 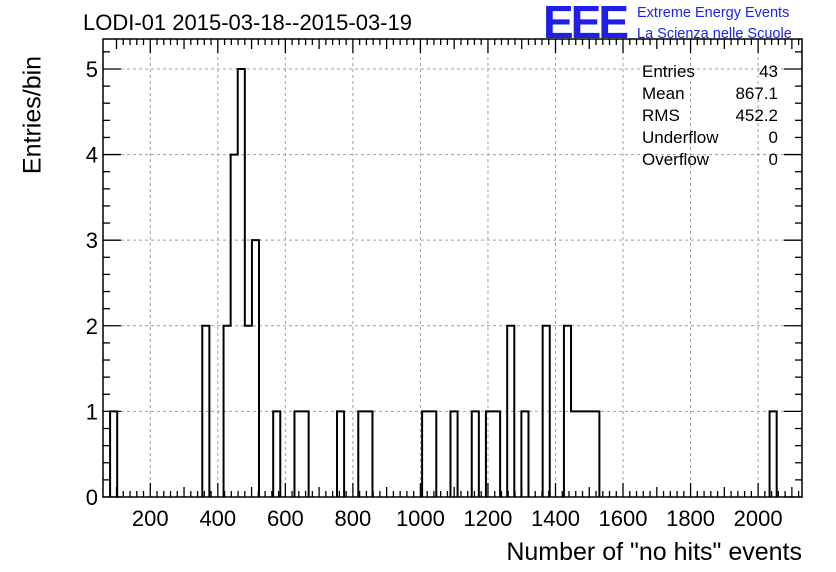 I want to click on x-axis-label: Number of "no hits" events, so click(x=654, y=552).